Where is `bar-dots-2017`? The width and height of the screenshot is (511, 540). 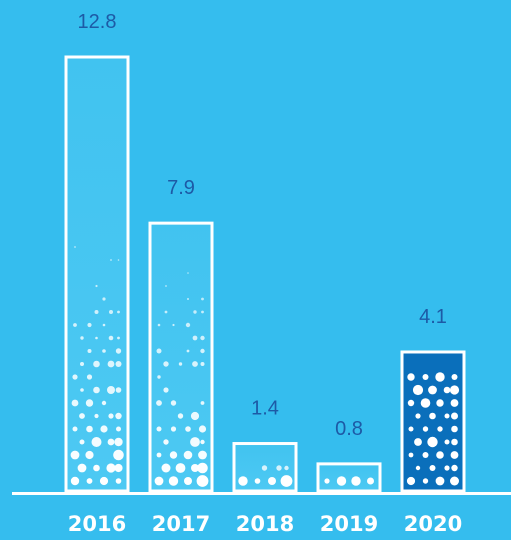
bar-dots-2017 is located at coordinates (181, 379).